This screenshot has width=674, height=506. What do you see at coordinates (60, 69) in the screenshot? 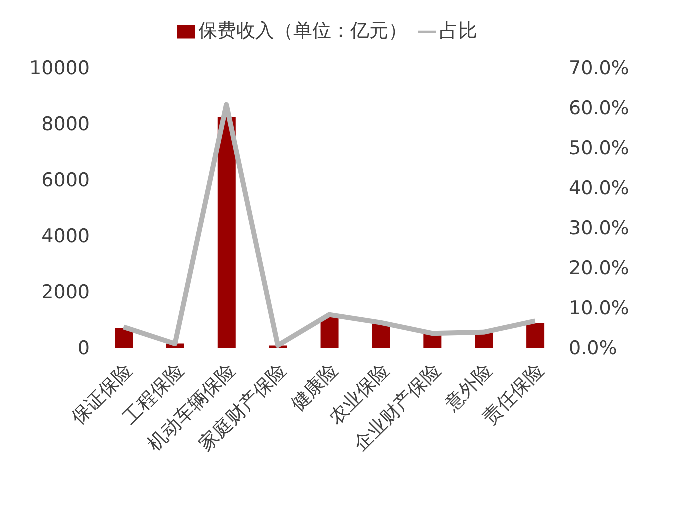
I see `y-tick-label: 10000` at bounding box center [60, 69].